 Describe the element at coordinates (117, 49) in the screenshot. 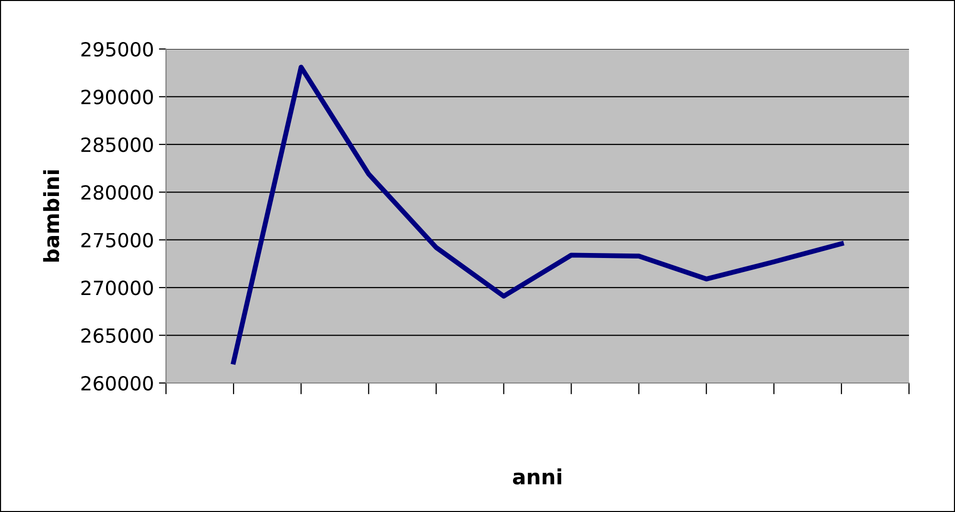

I see `y-tick-label: 295000` at that location.